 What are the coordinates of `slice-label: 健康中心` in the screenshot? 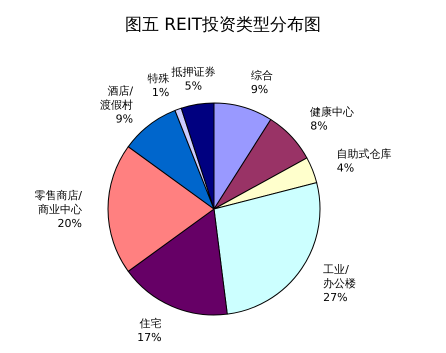 It's located at (332, 112).